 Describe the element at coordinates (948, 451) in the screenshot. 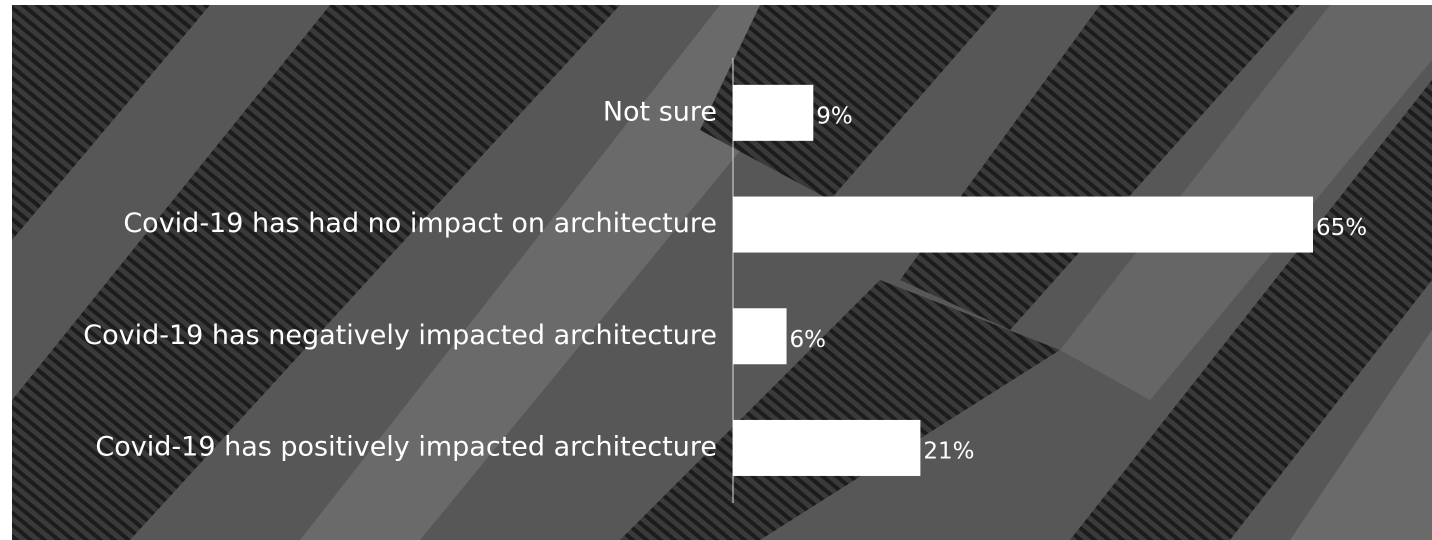

I see `value-label: 21%` at that location.